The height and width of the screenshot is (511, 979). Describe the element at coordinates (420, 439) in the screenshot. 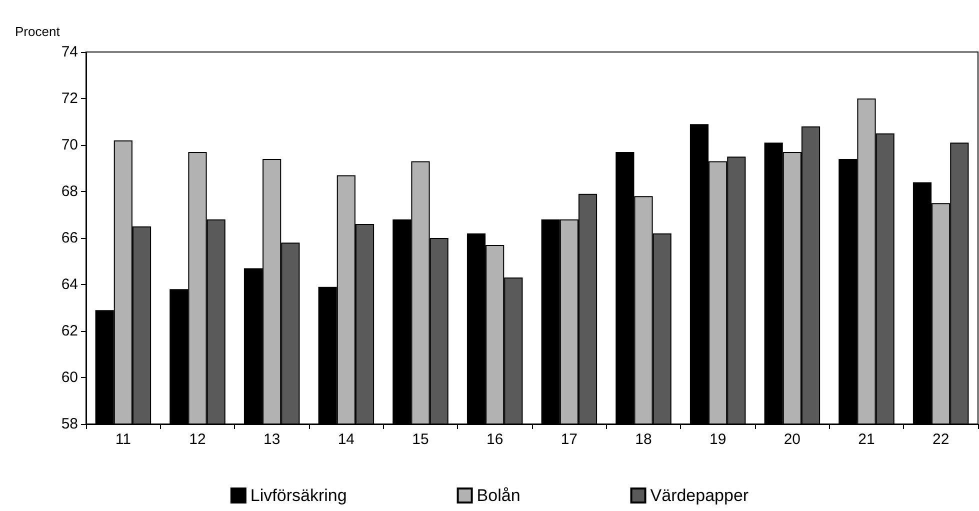

I see `x-tick-label: 15` at that location.